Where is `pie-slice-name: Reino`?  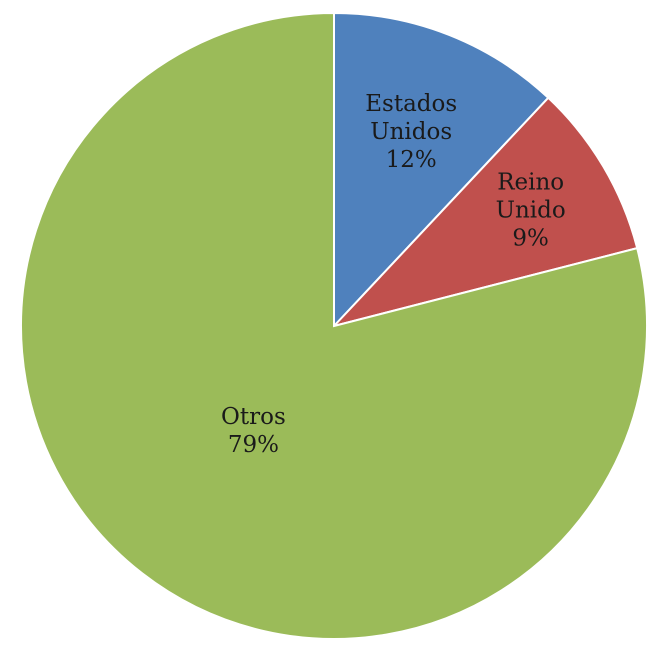
pie-slice-name: Reino is located at coordinates (530, 183).